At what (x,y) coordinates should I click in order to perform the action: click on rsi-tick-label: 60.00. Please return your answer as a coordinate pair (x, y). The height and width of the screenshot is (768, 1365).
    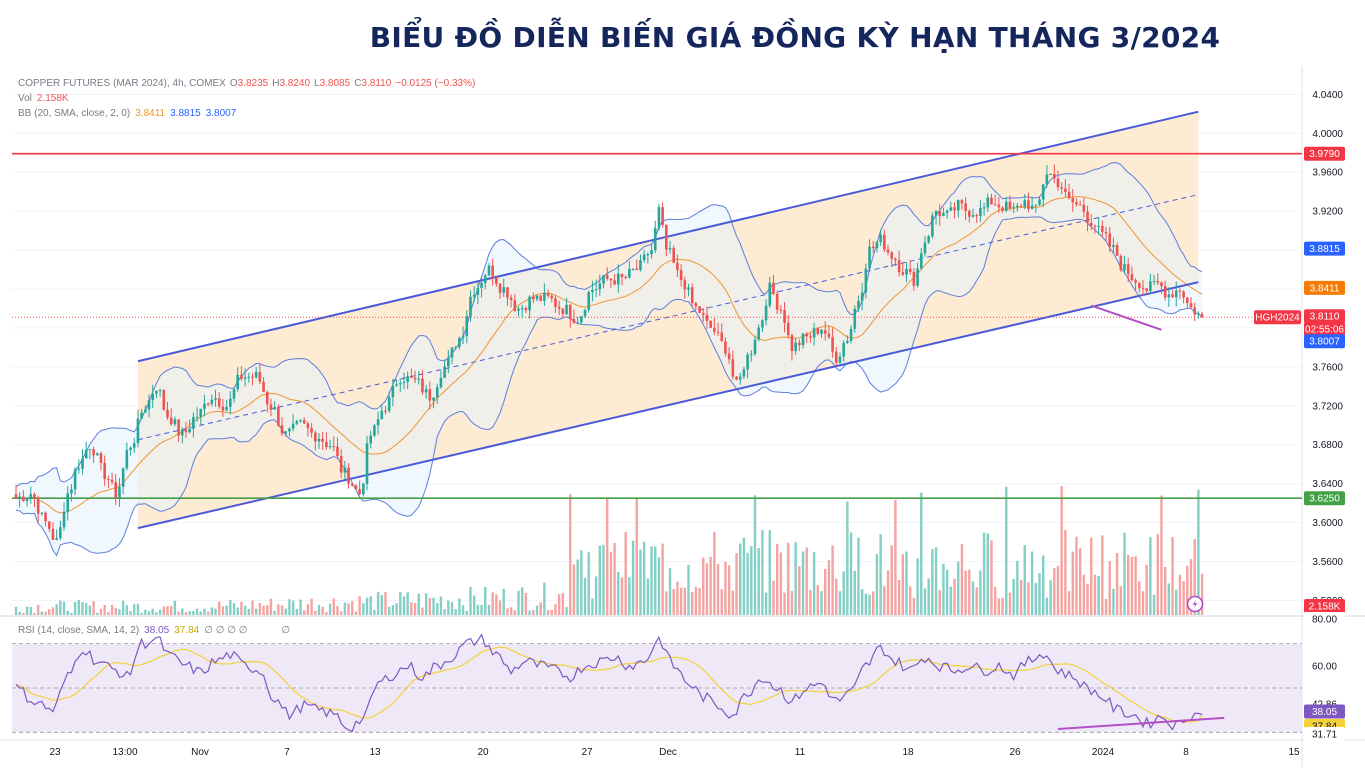
    Looking at the image, I should click on (1324, 666).